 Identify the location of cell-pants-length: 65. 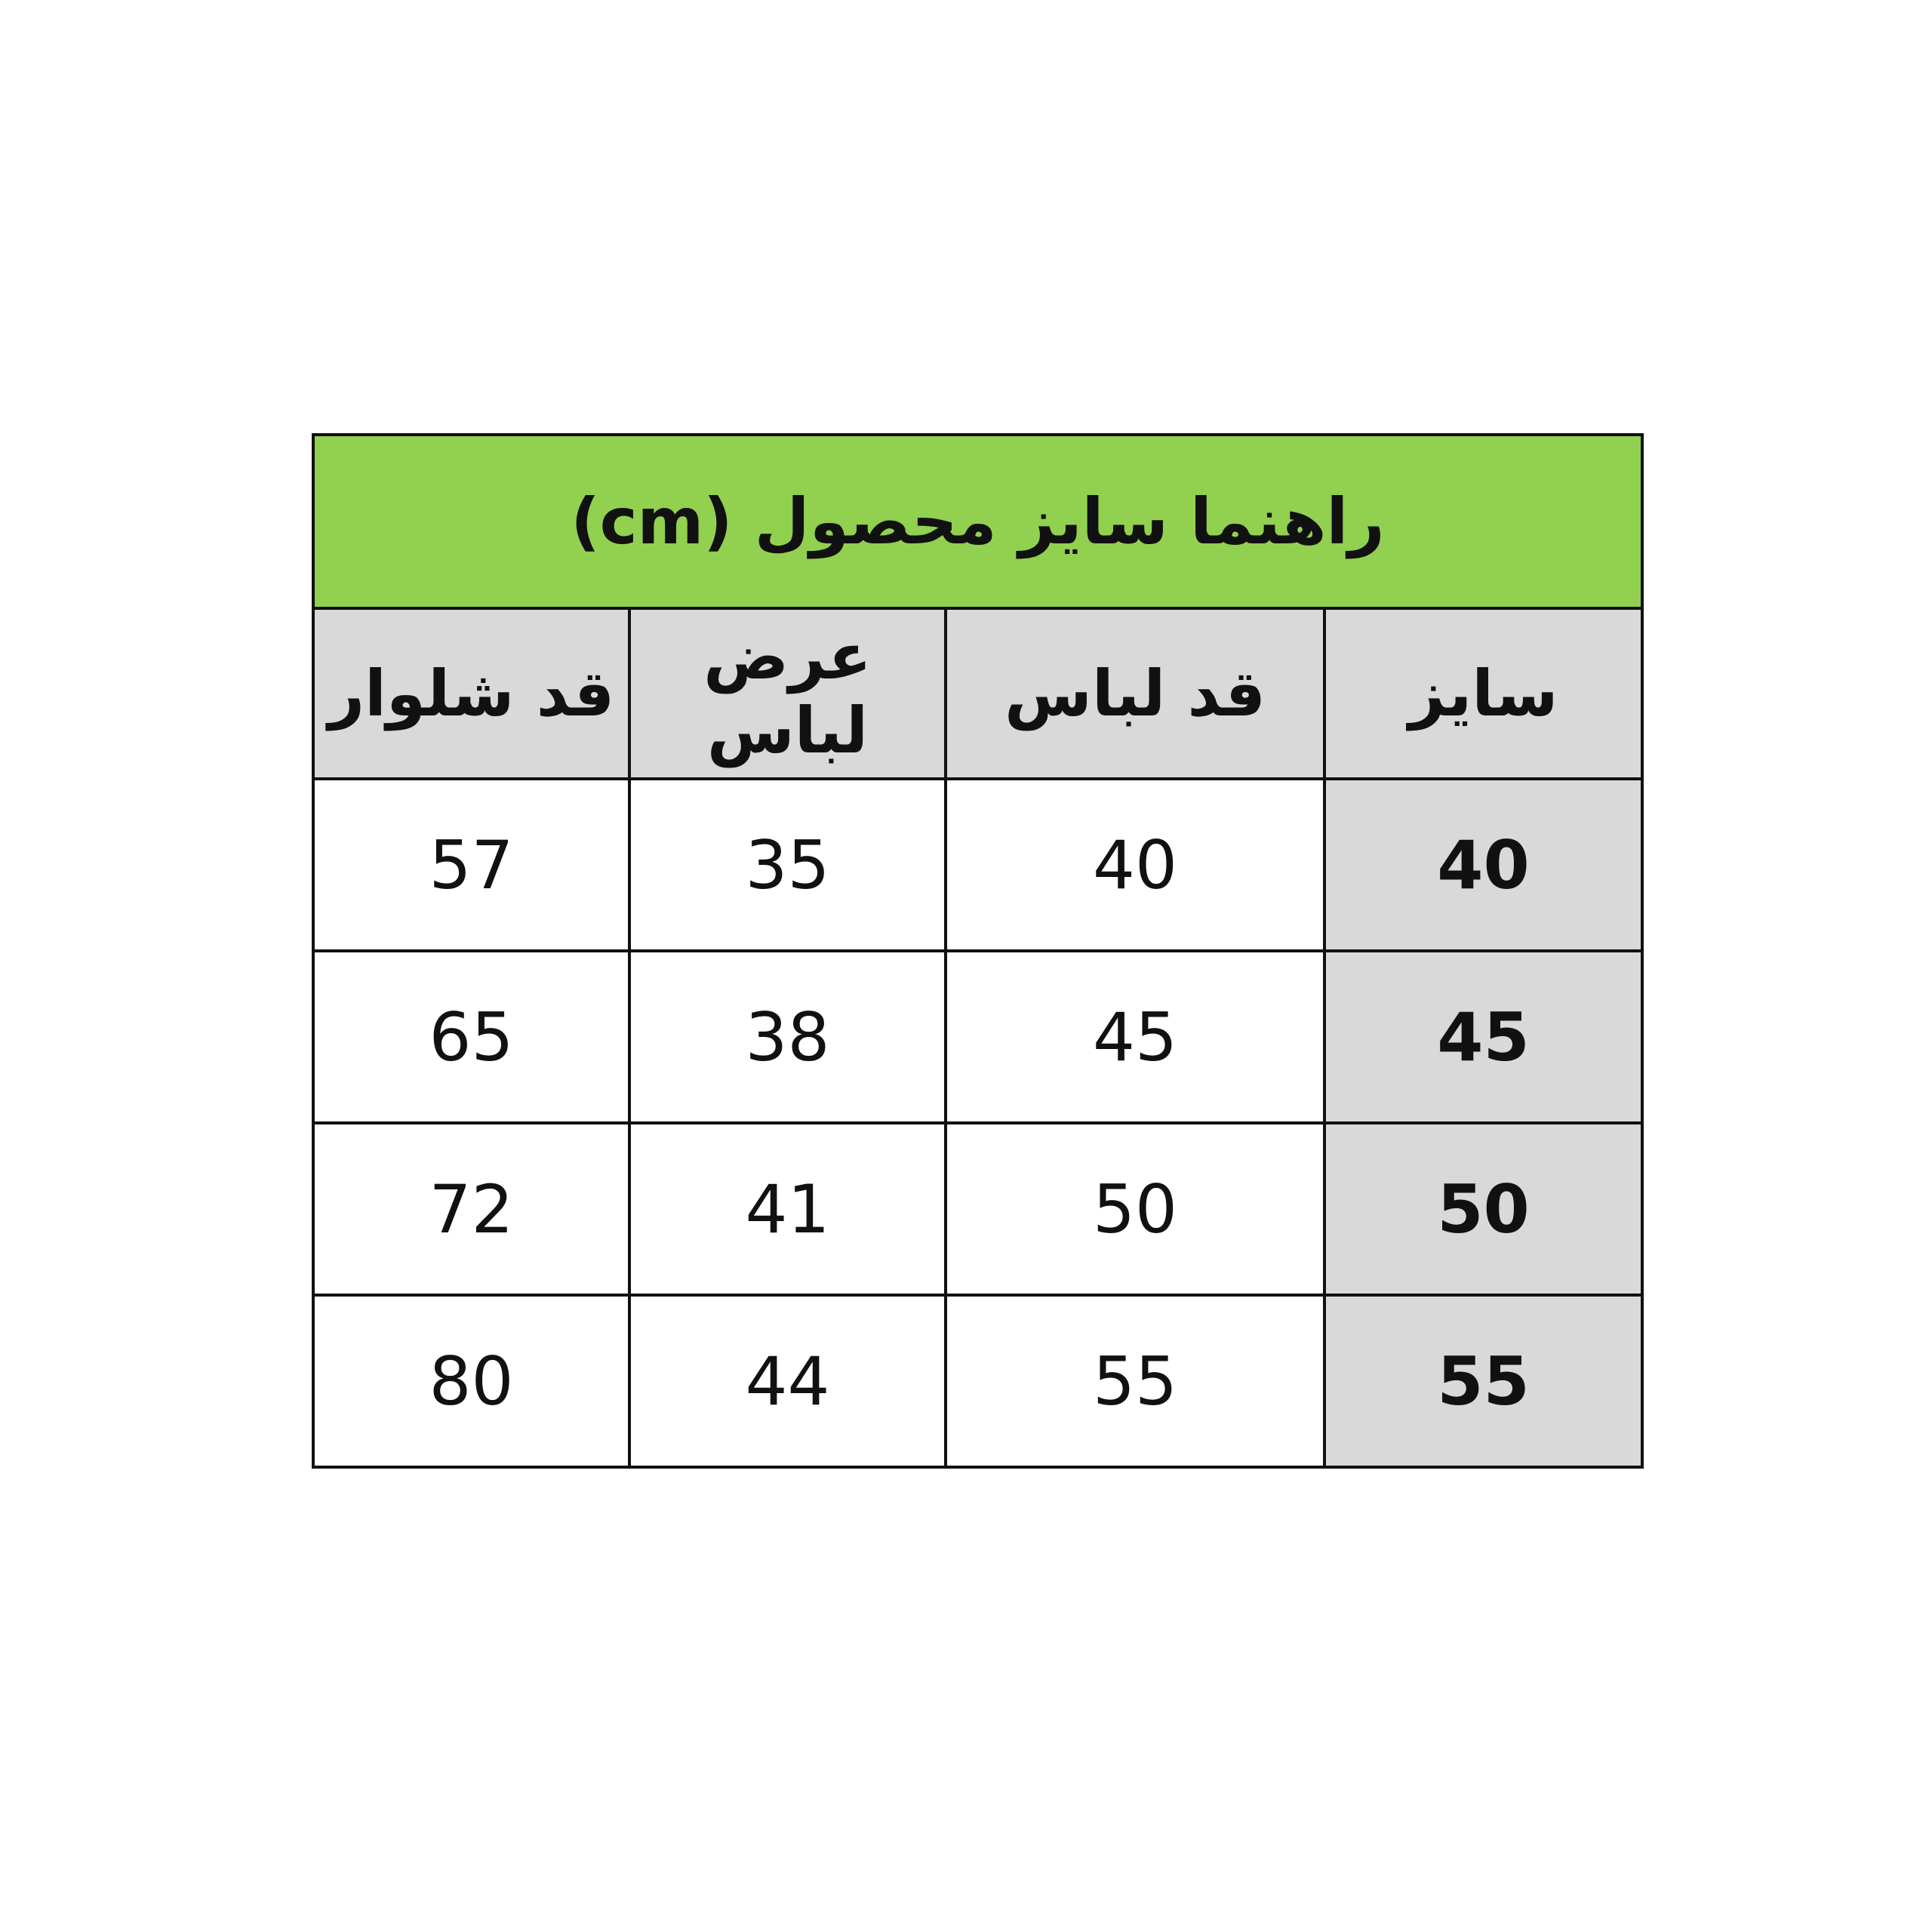
(471, 1036).